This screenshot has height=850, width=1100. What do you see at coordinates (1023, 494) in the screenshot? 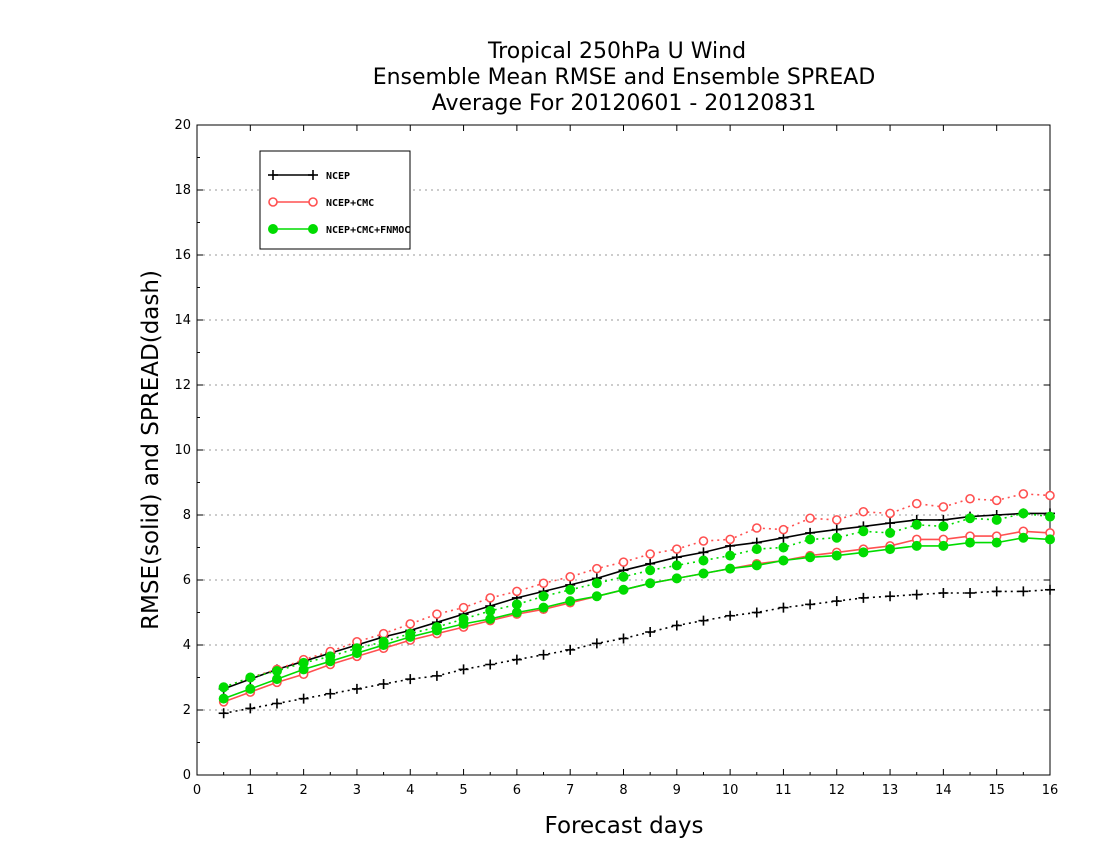
I see `data-point-ncep-cmc-spread-15.5` at bounding box center [1023, 494].